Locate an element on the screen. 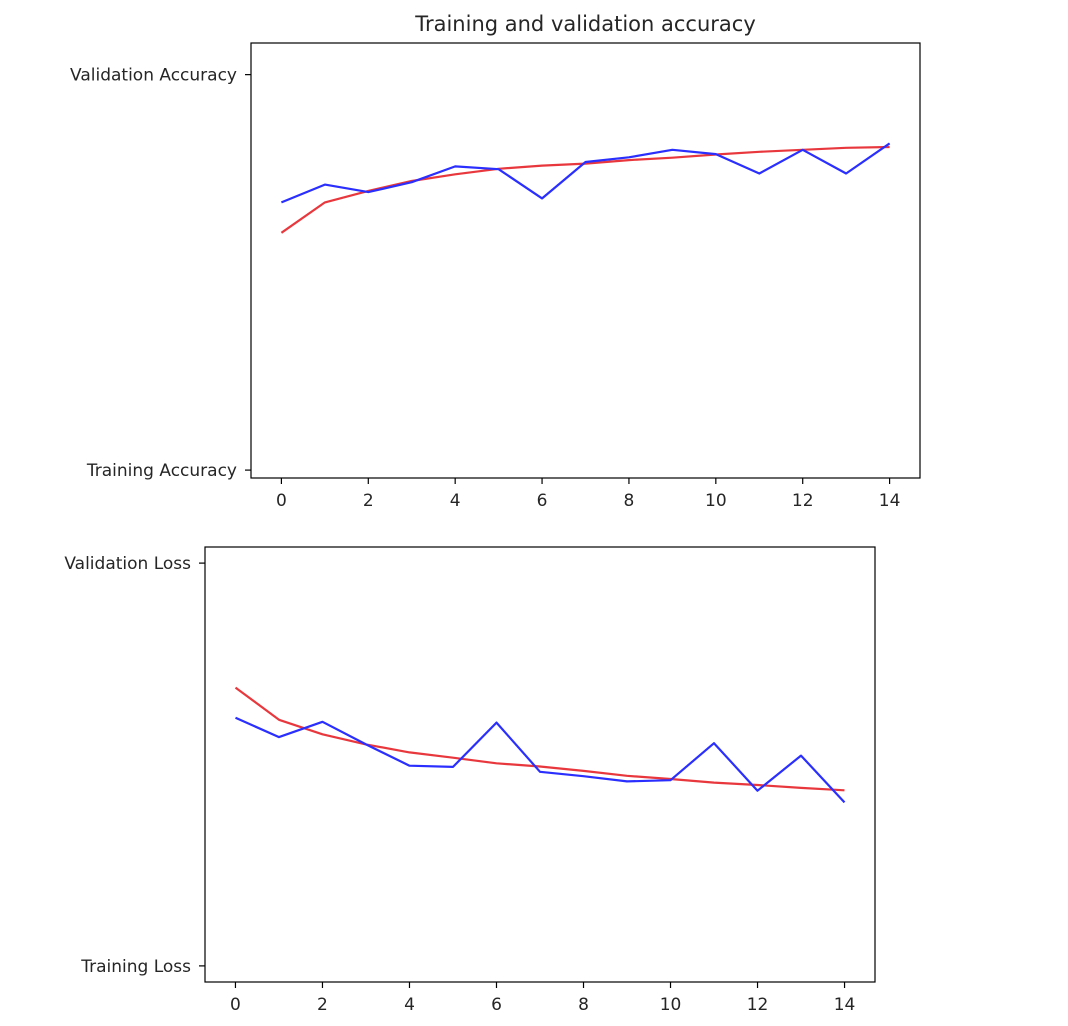 This screenshot has height=1026, width=1068. y-tick-label: Training Accuracy is located at coordinates (161, 471).